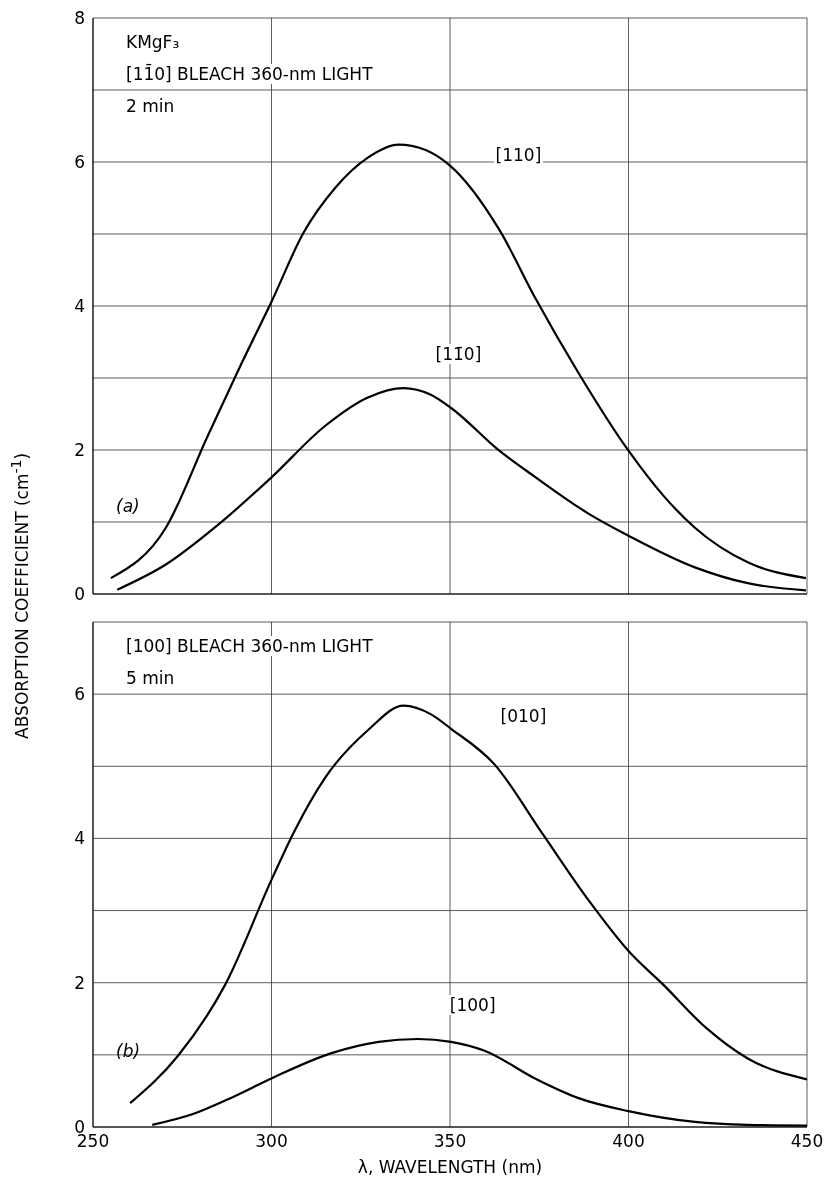  What do you see at coordinates (271, 1141) in the screenshot?
I see `x-tick-label: 300` at bounding box center [271, 1141].